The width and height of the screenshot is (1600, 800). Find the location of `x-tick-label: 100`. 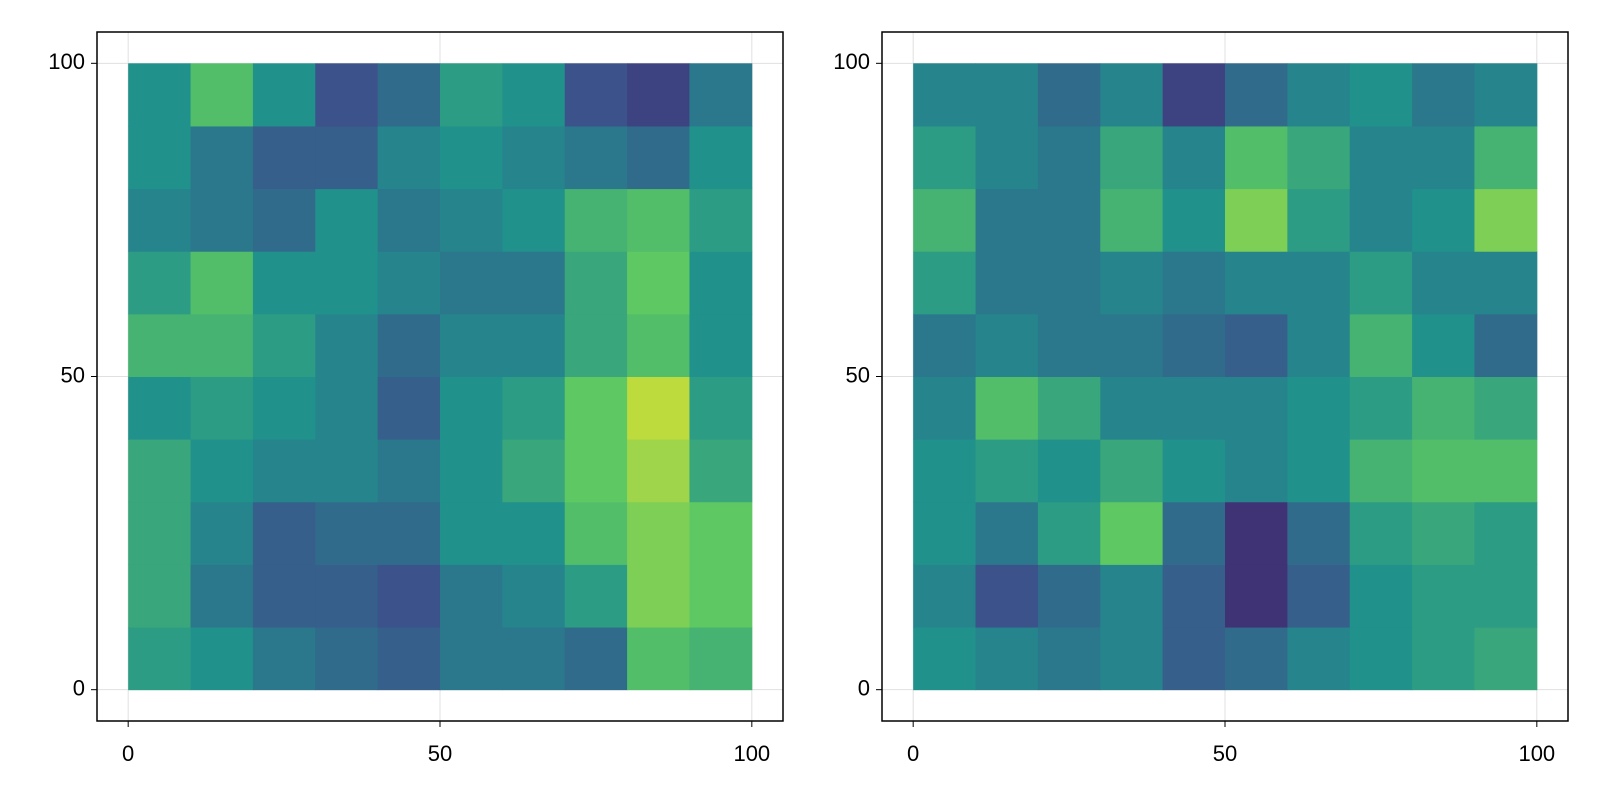

x-tick-label: 100 is located at coordinates (1536, 753).